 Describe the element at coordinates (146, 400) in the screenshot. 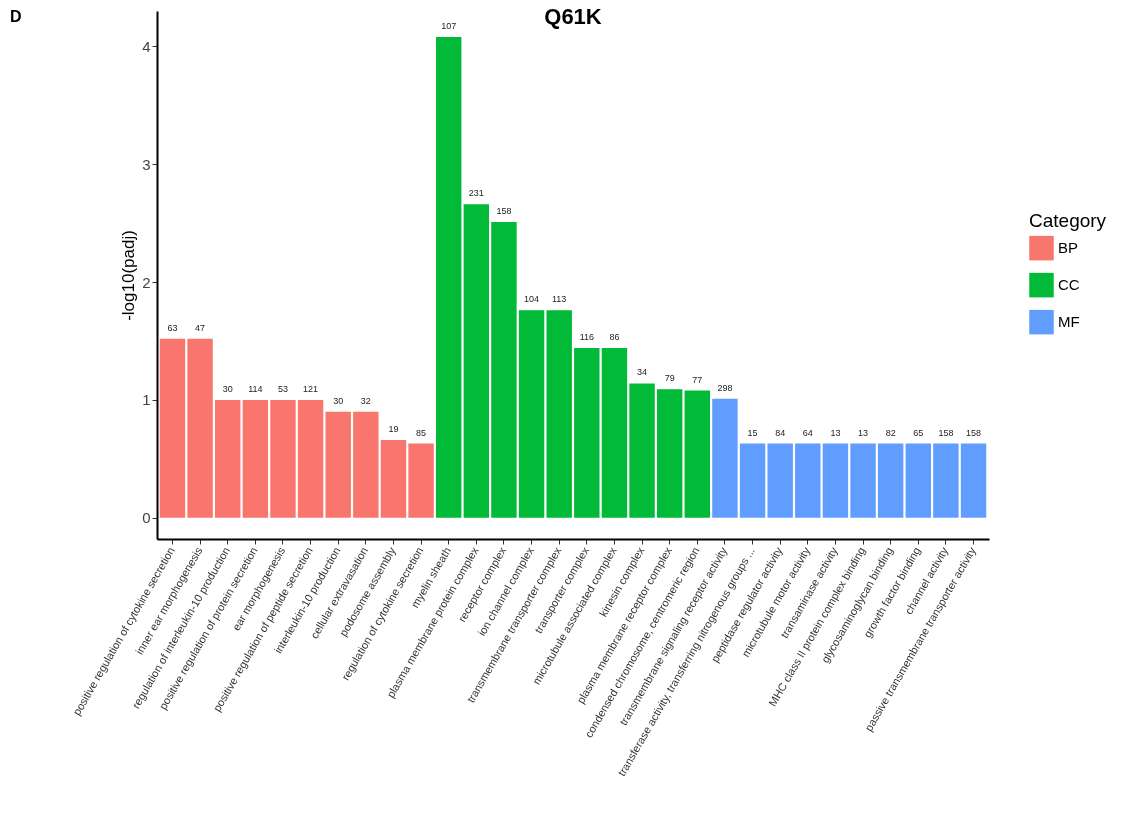

I see `y-tick-label: 1` at that location.